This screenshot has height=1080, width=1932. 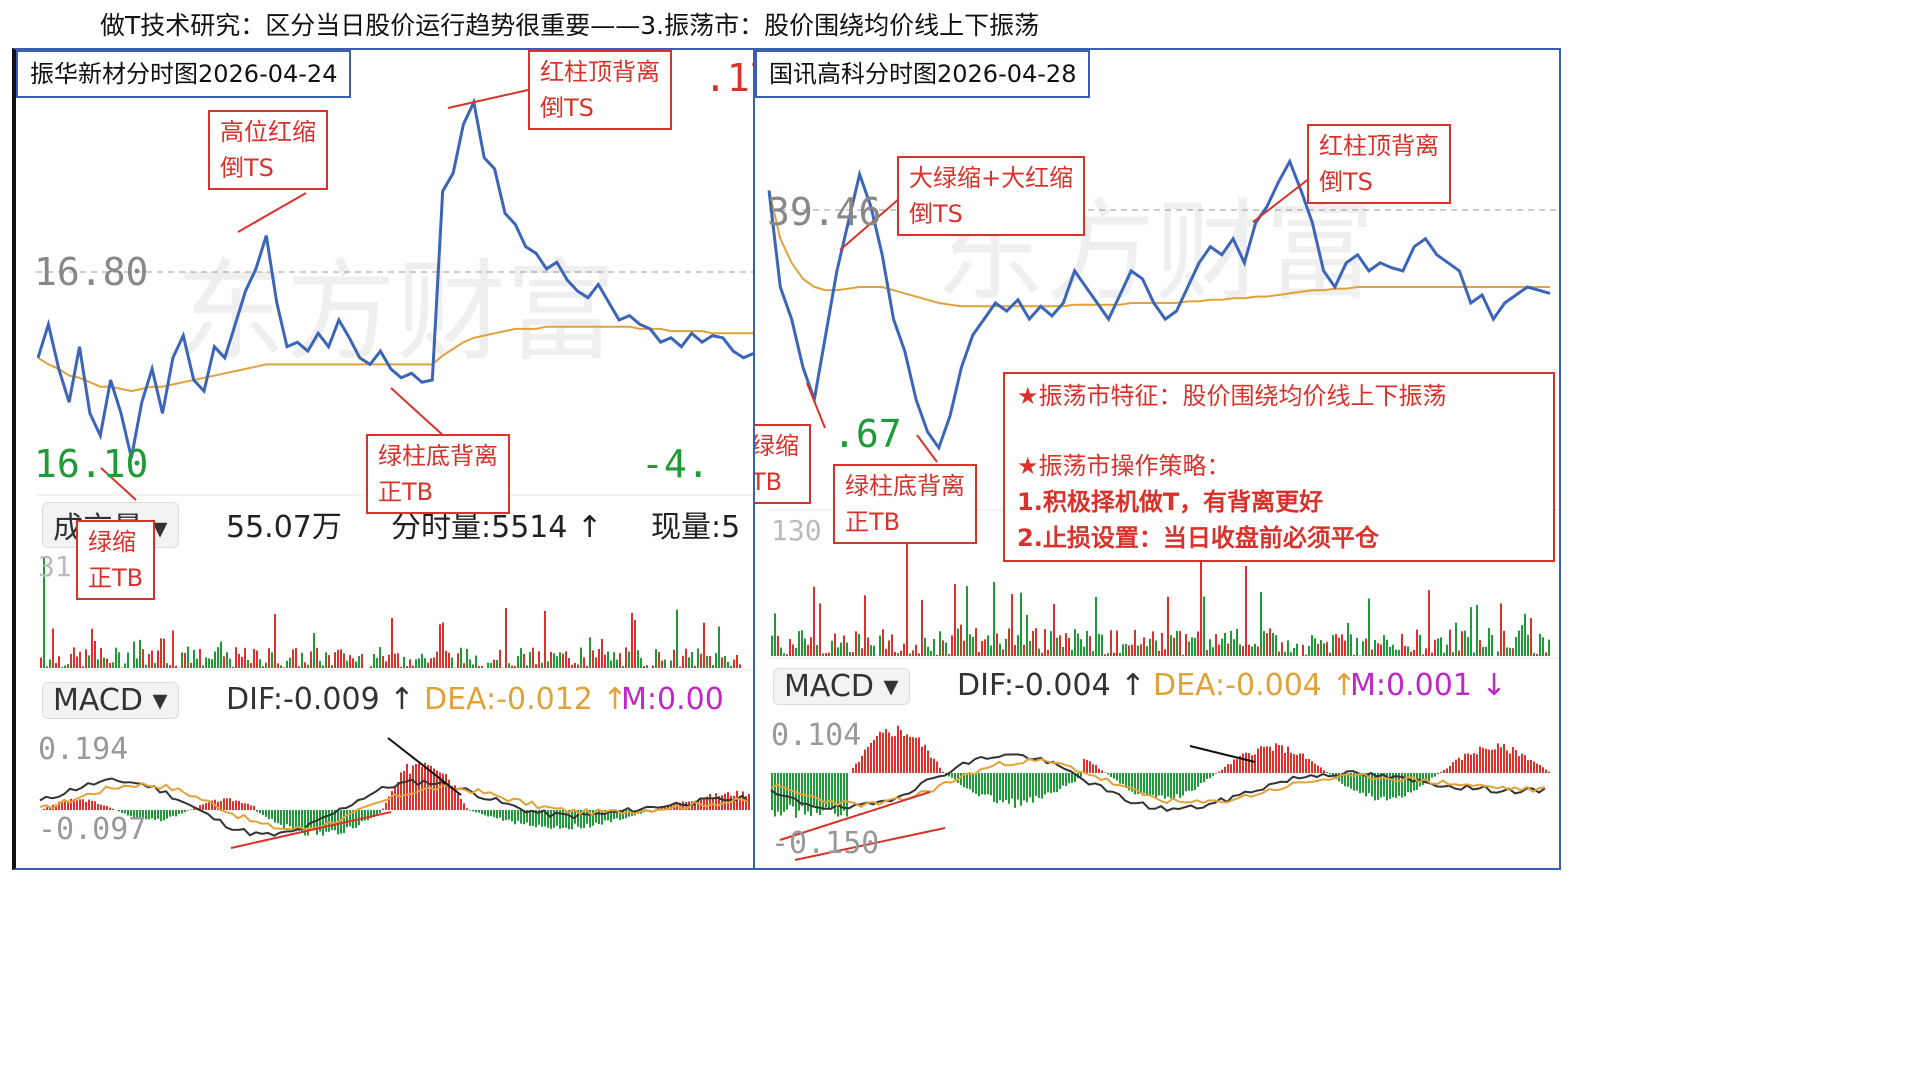 I want to click on page-title: 做T技术研究：区分当日股价运行趋势很重要——3.振荡市：股价围绕均价线上下振荡, so click(x=570, y=25).